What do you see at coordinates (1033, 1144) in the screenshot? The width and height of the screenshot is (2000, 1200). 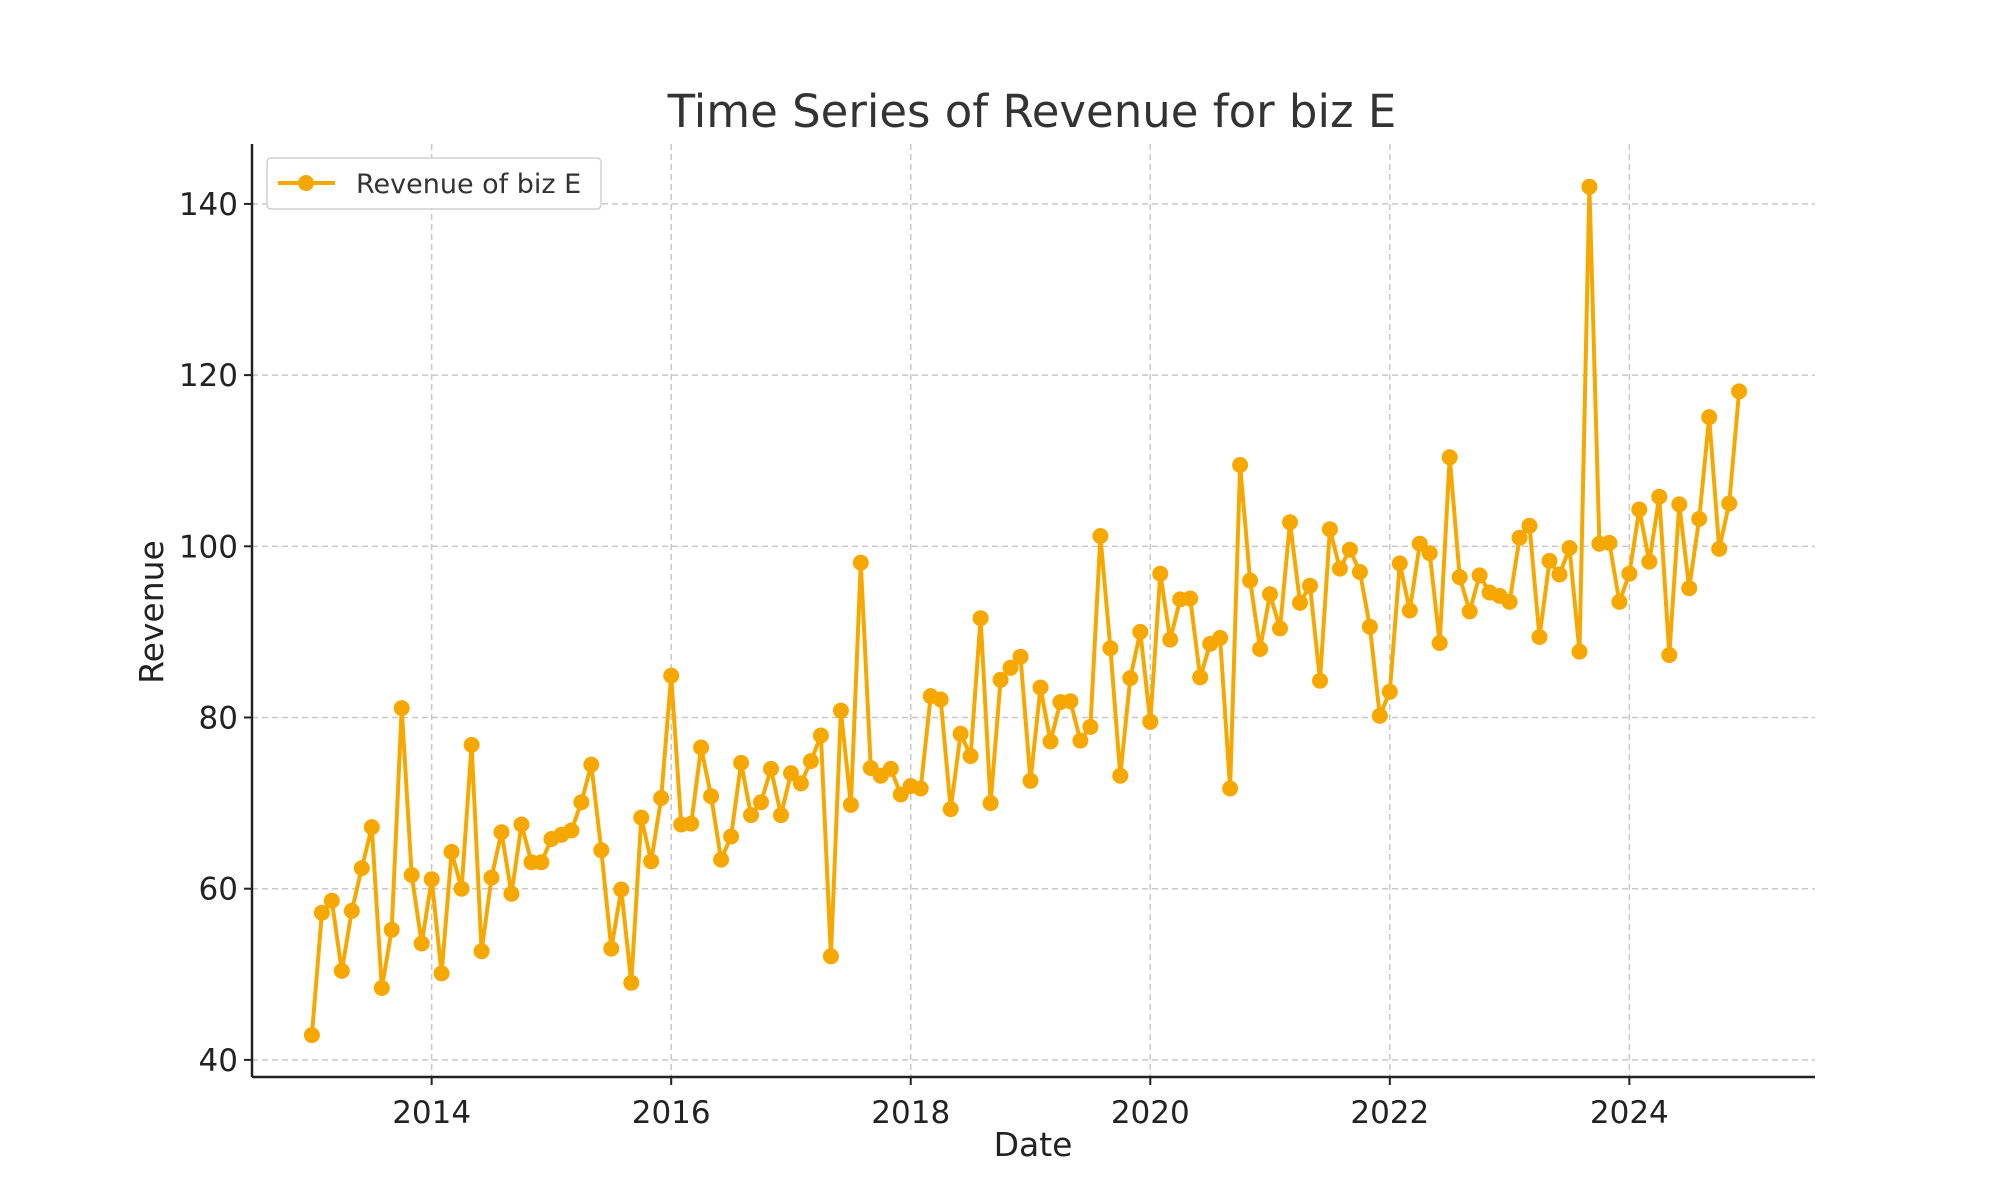 I see `x-axis-label: Date` at bounding box center [1033, 1144].